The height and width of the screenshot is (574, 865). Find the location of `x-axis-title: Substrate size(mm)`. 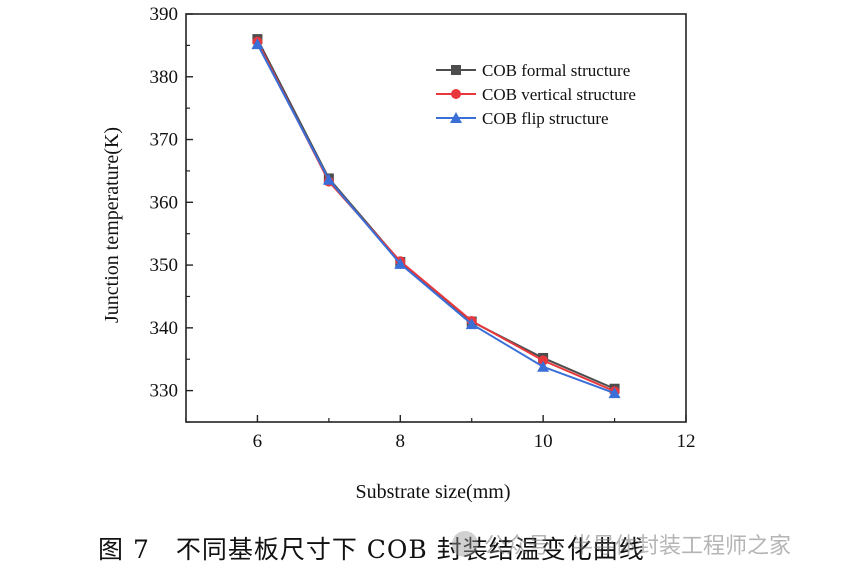

x-axis-title: Substrate size(mm) is located at coordinates (433, 492).